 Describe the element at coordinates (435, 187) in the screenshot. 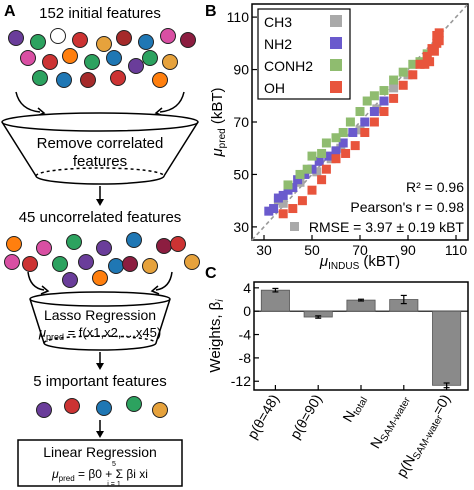

I see `stat-r2: R² = 0.96` at that location.